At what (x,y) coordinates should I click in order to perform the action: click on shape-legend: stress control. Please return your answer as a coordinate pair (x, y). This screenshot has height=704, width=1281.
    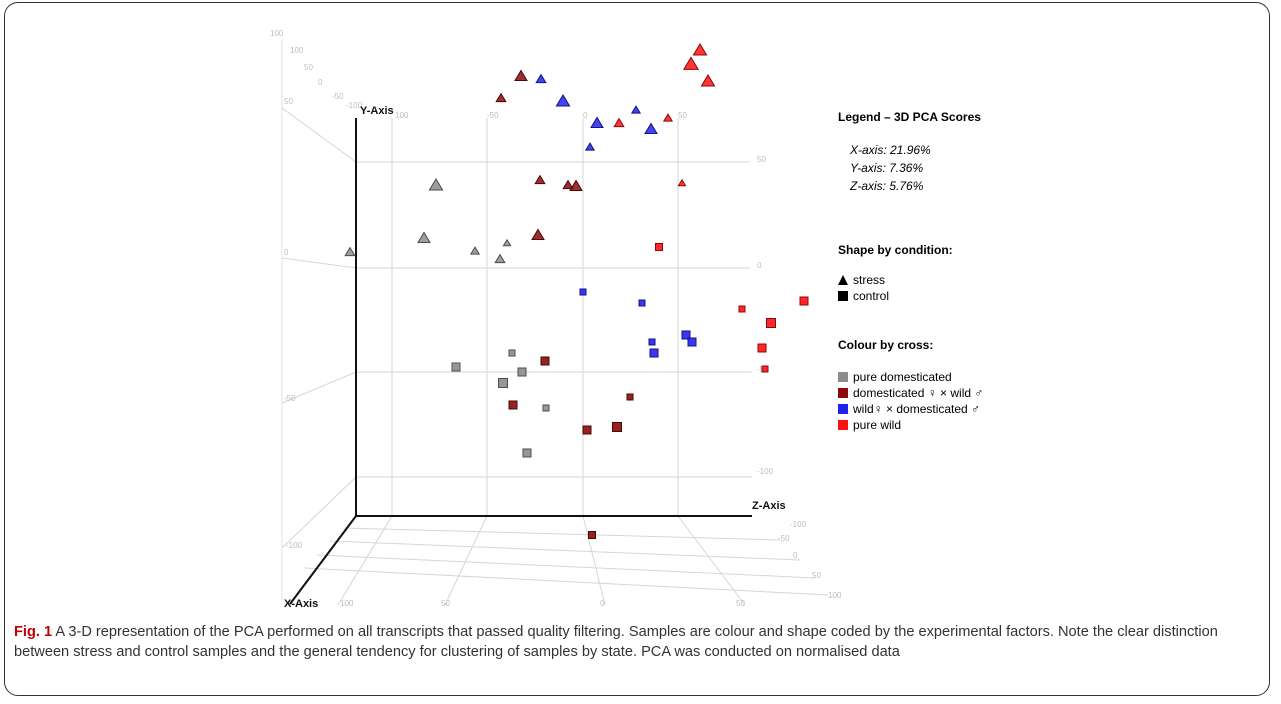
    Looking at the image, I should click on (910, 288).